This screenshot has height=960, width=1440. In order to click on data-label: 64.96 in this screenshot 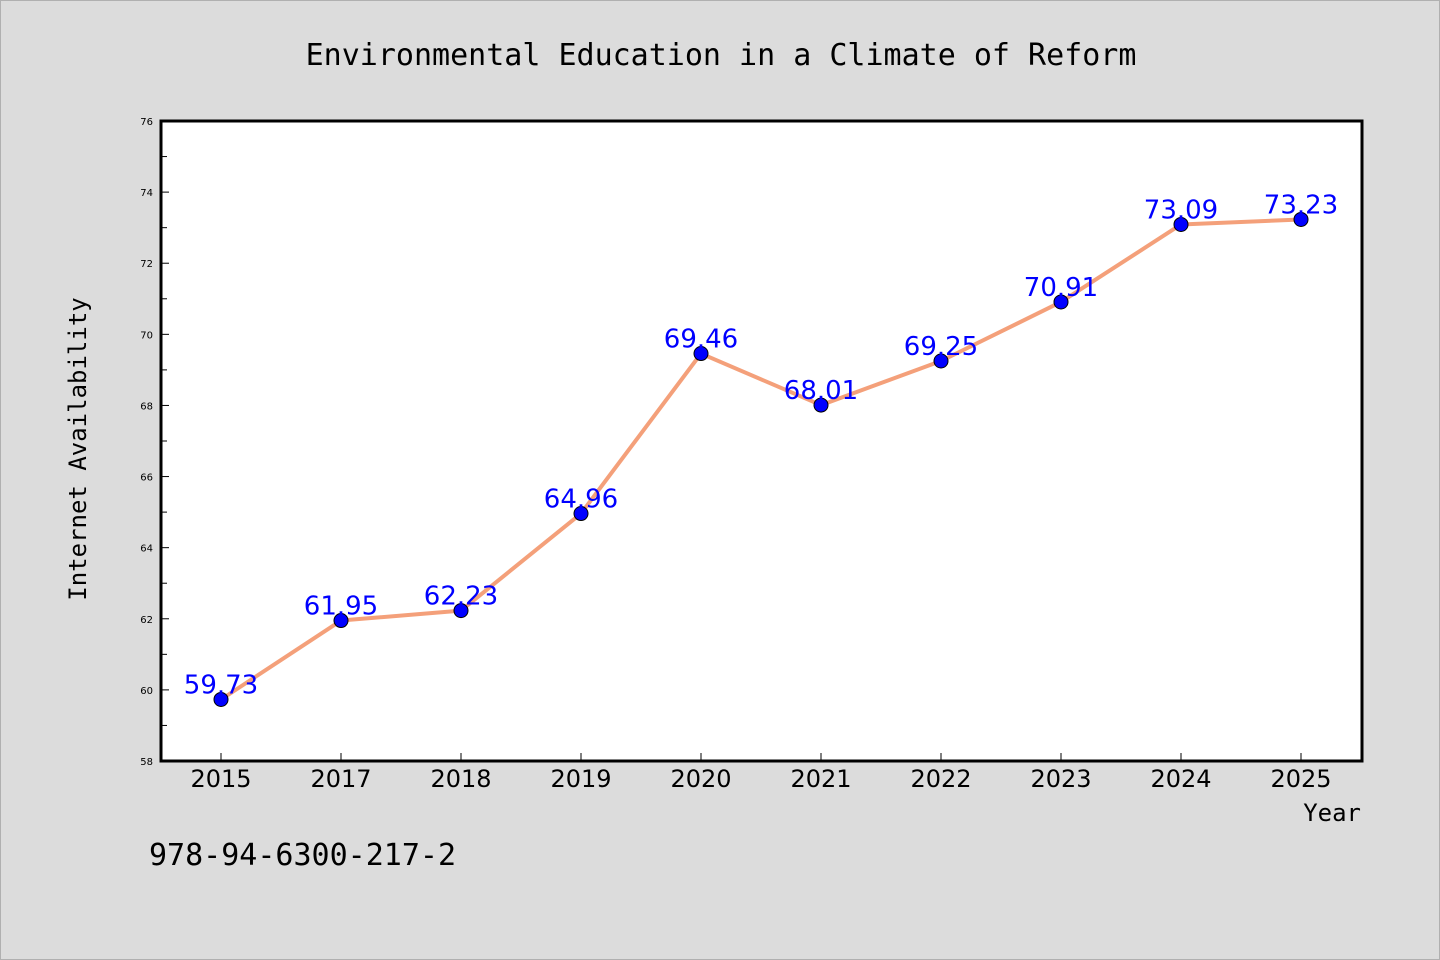, I will do `click(581, 500)`.